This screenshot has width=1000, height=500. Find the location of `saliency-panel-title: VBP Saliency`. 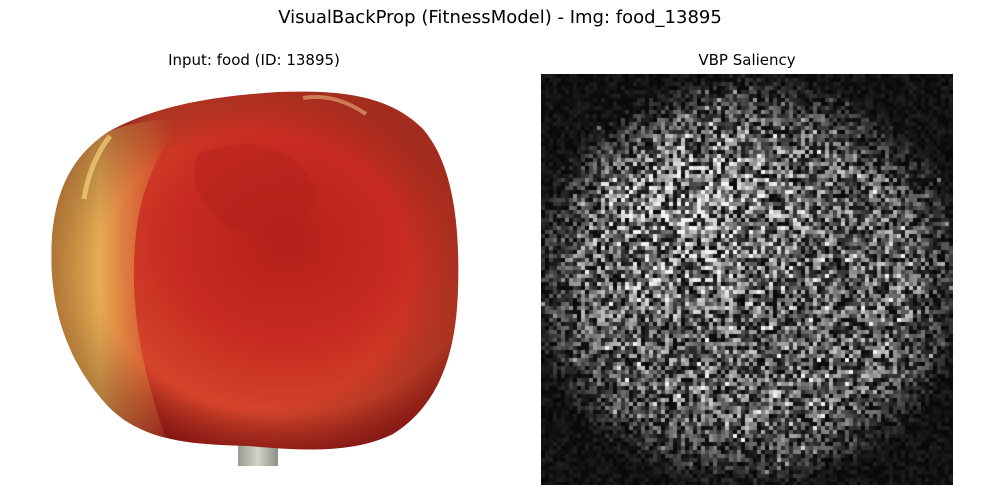

saliency-panel-title: VBP Saliency is located at coordinates (747, 60).